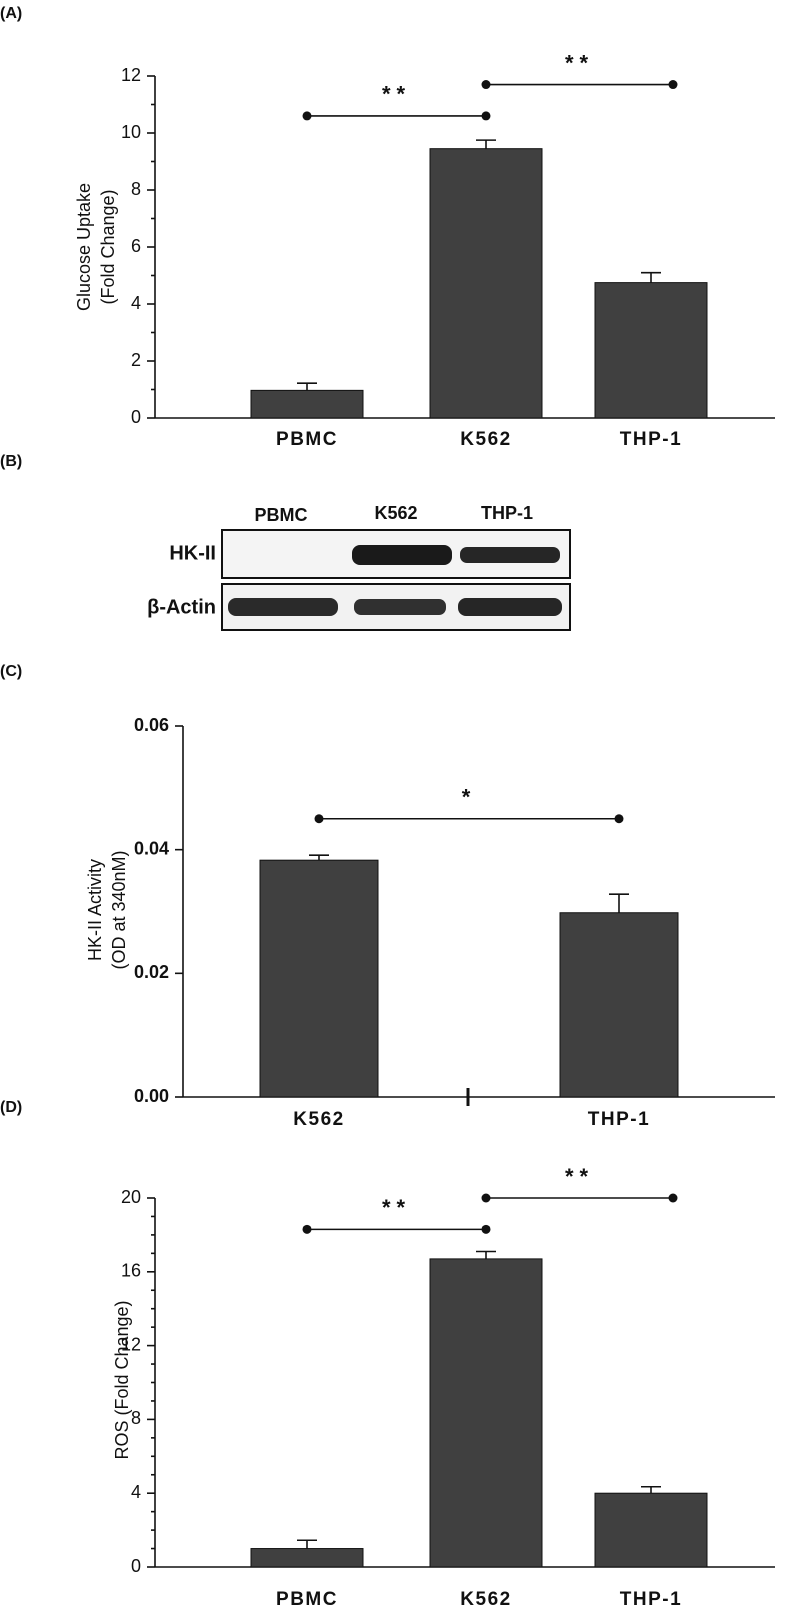  I want to click on y-axis-label: (Fold Change), so click(108, 246).